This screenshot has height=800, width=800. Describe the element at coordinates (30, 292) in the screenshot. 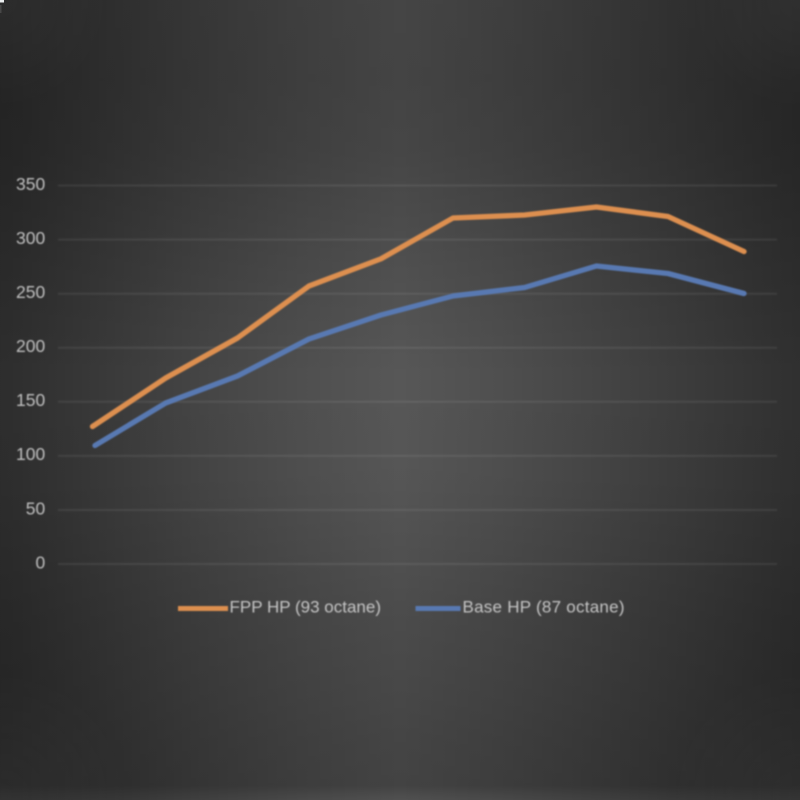

I see `svg-text: 250` at that location.